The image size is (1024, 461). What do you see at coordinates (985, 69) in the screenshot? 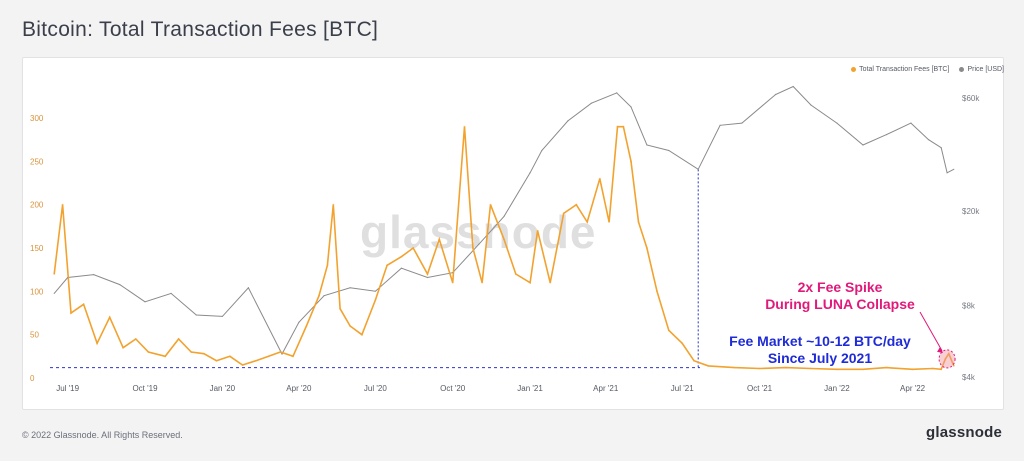
I see `legend-label-price: Price [USD]` at bounding box center [985, 69].